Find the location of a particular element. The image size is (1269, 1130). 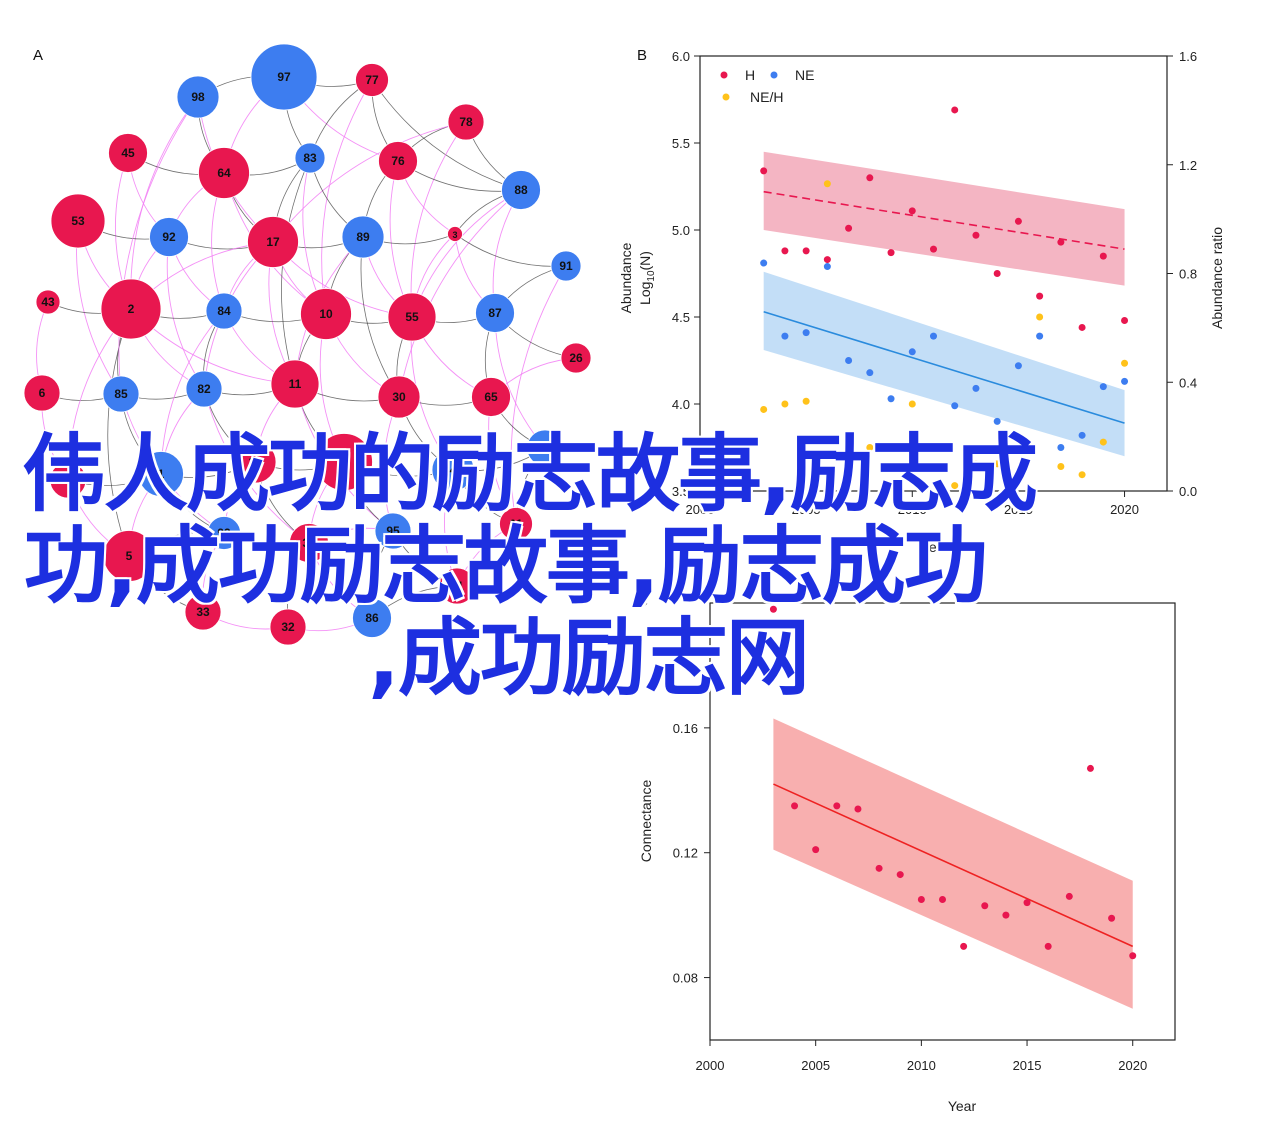

network-node-label: 10 is located at coordinates (326, 314).